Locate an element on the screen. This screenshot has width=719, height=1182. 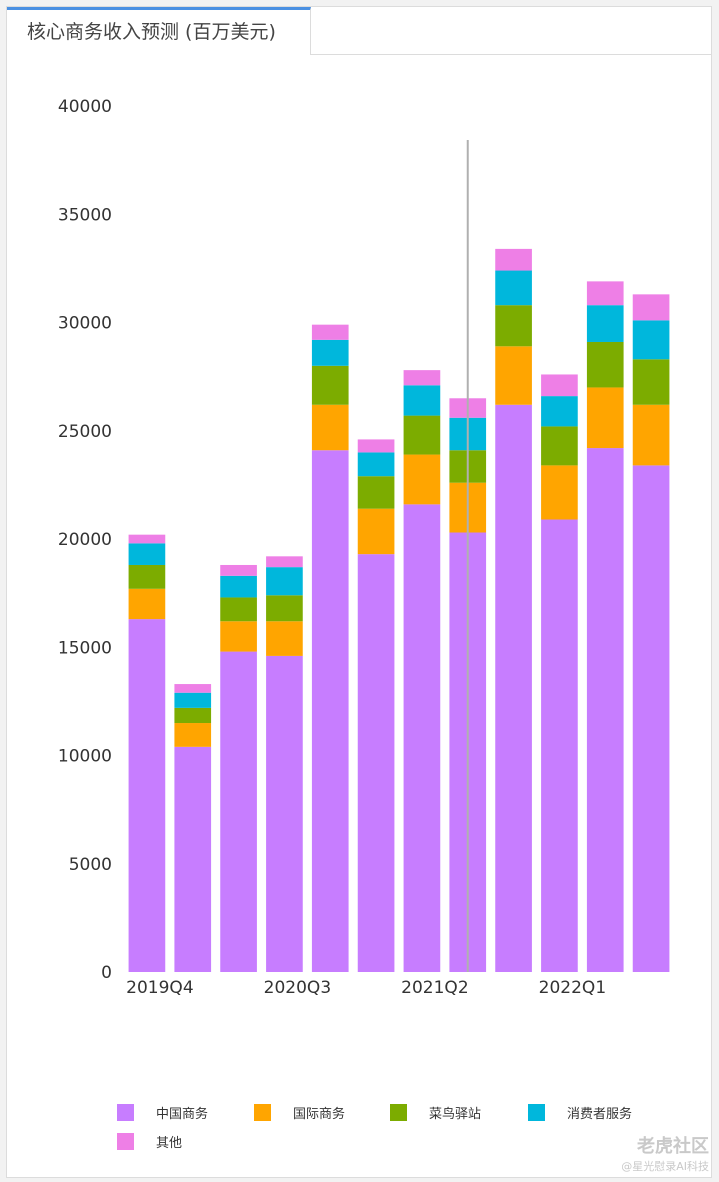
x-tick-label: 2021Q2 is located at coordinates (434, 988).